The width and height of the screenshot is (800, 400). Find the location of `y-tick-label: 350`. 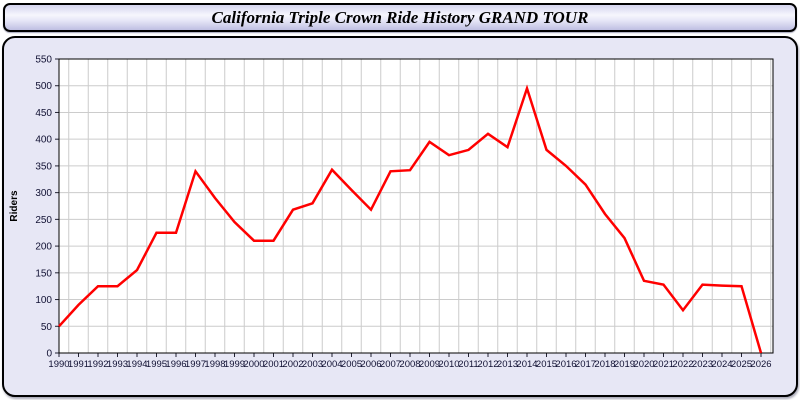

y-tick-label: 350 is located at coordinates (43, 166).